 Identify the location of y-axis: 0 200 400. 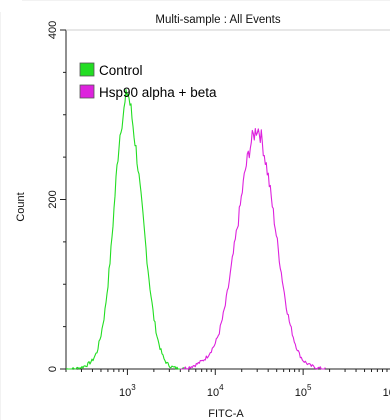
(56, 196).